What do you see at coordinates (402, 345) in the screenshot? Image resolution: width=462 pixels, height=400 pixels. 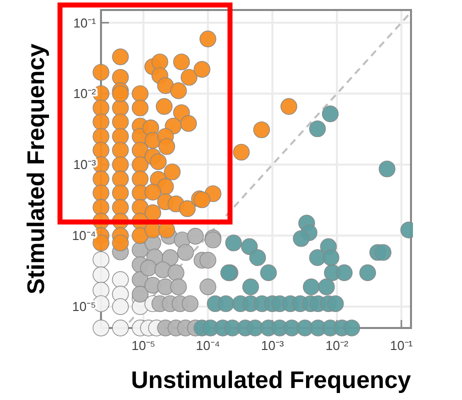 I see `x-tick-label: 10⁻¹` at bounding box center [402, 345].